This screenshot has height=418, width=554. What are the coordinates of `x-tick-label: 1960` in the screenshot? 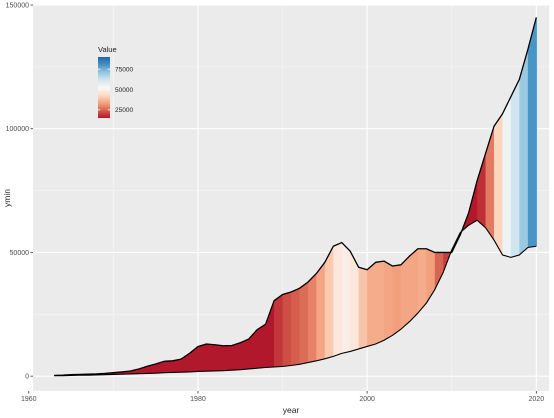 It's located at (29, 399).